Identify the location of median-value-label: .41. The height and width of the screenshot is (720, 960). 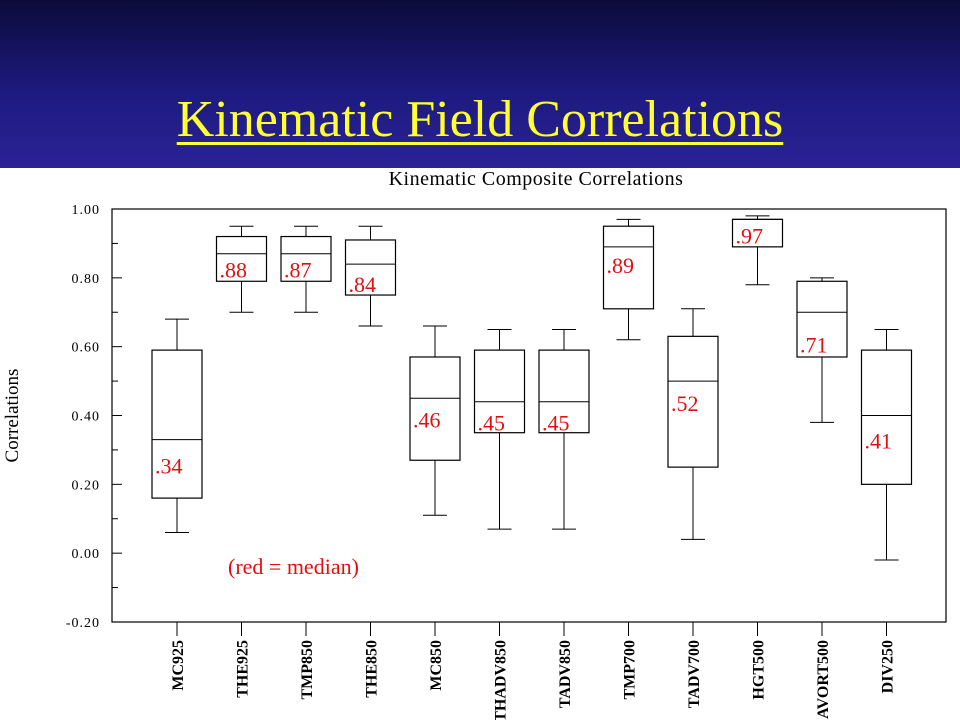
(879, 441).